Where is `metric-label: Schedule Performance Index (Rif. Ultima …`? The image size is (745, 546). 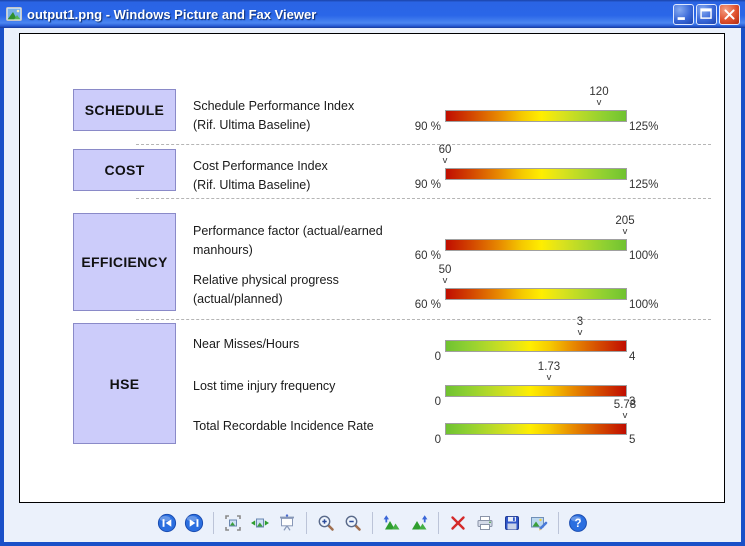 metric-label: Schedule Performance Index (Rif. Ultima … is located at coordinates (274, 115).